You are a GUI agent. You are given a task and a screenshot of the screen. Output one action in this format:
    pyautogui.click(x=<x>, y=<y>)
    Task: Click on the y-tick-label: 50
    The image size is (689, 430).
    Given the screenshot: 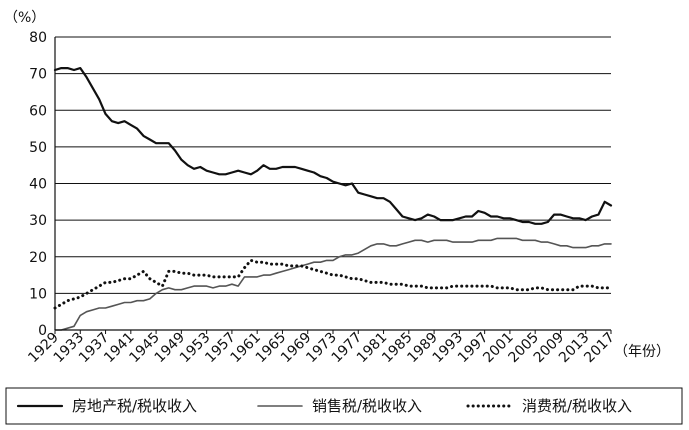 What is the action you would take?
    pyautogui.click(x=38, y=148)
    